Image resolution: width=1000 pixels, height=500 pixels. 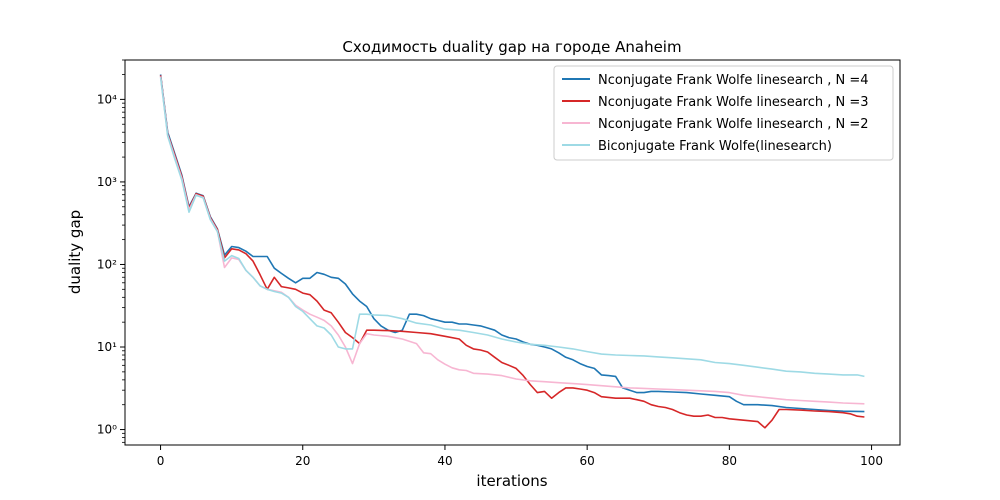 I want to click on x-tick-label: 80, so click(x=729, y=461).